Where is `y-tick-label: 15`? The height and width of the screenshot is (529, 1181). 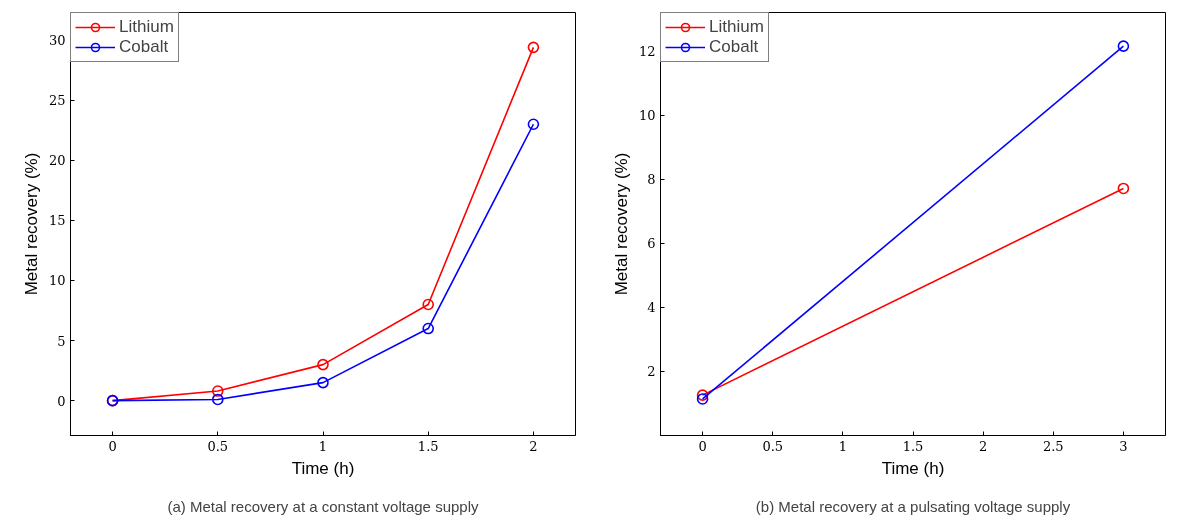 y-tick-label: 15 is located at coordinates (57, 221).